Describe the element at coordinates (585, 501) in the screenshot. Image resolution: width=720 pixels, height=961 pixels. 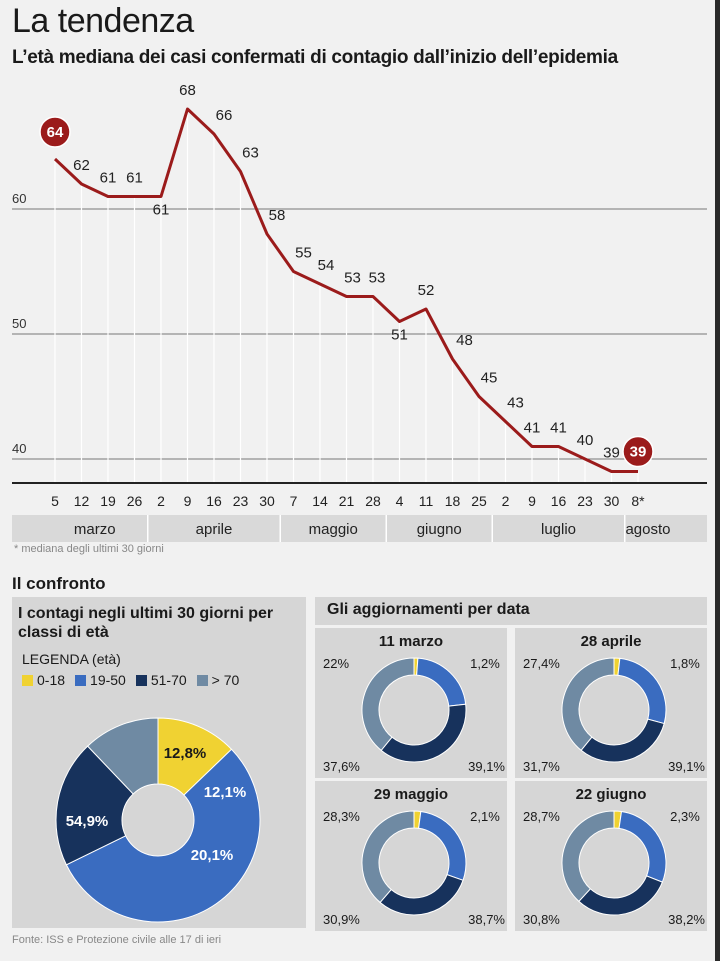
I see `x-tick-label: 23` at that location.